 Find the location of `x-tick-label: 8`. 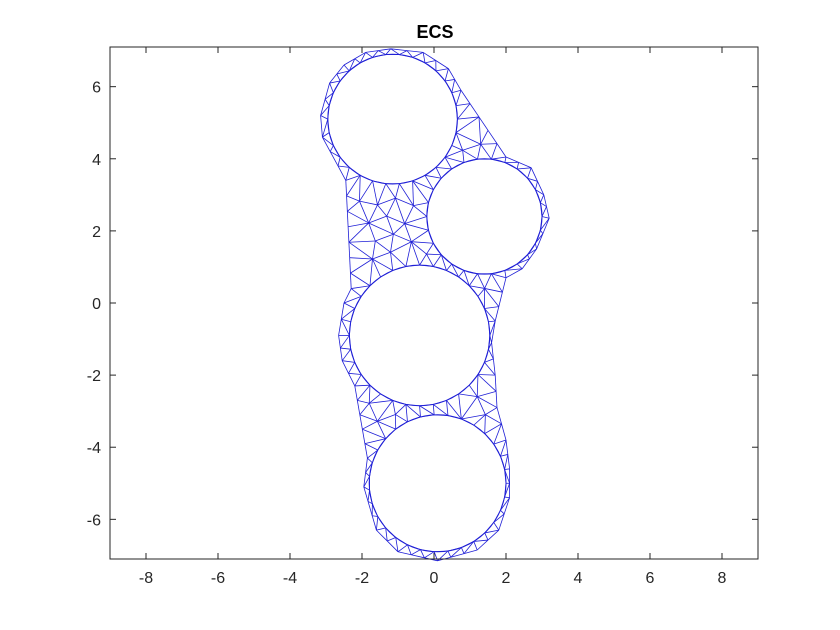

x-tick-label: 8 is located at coordinates (722, 578).